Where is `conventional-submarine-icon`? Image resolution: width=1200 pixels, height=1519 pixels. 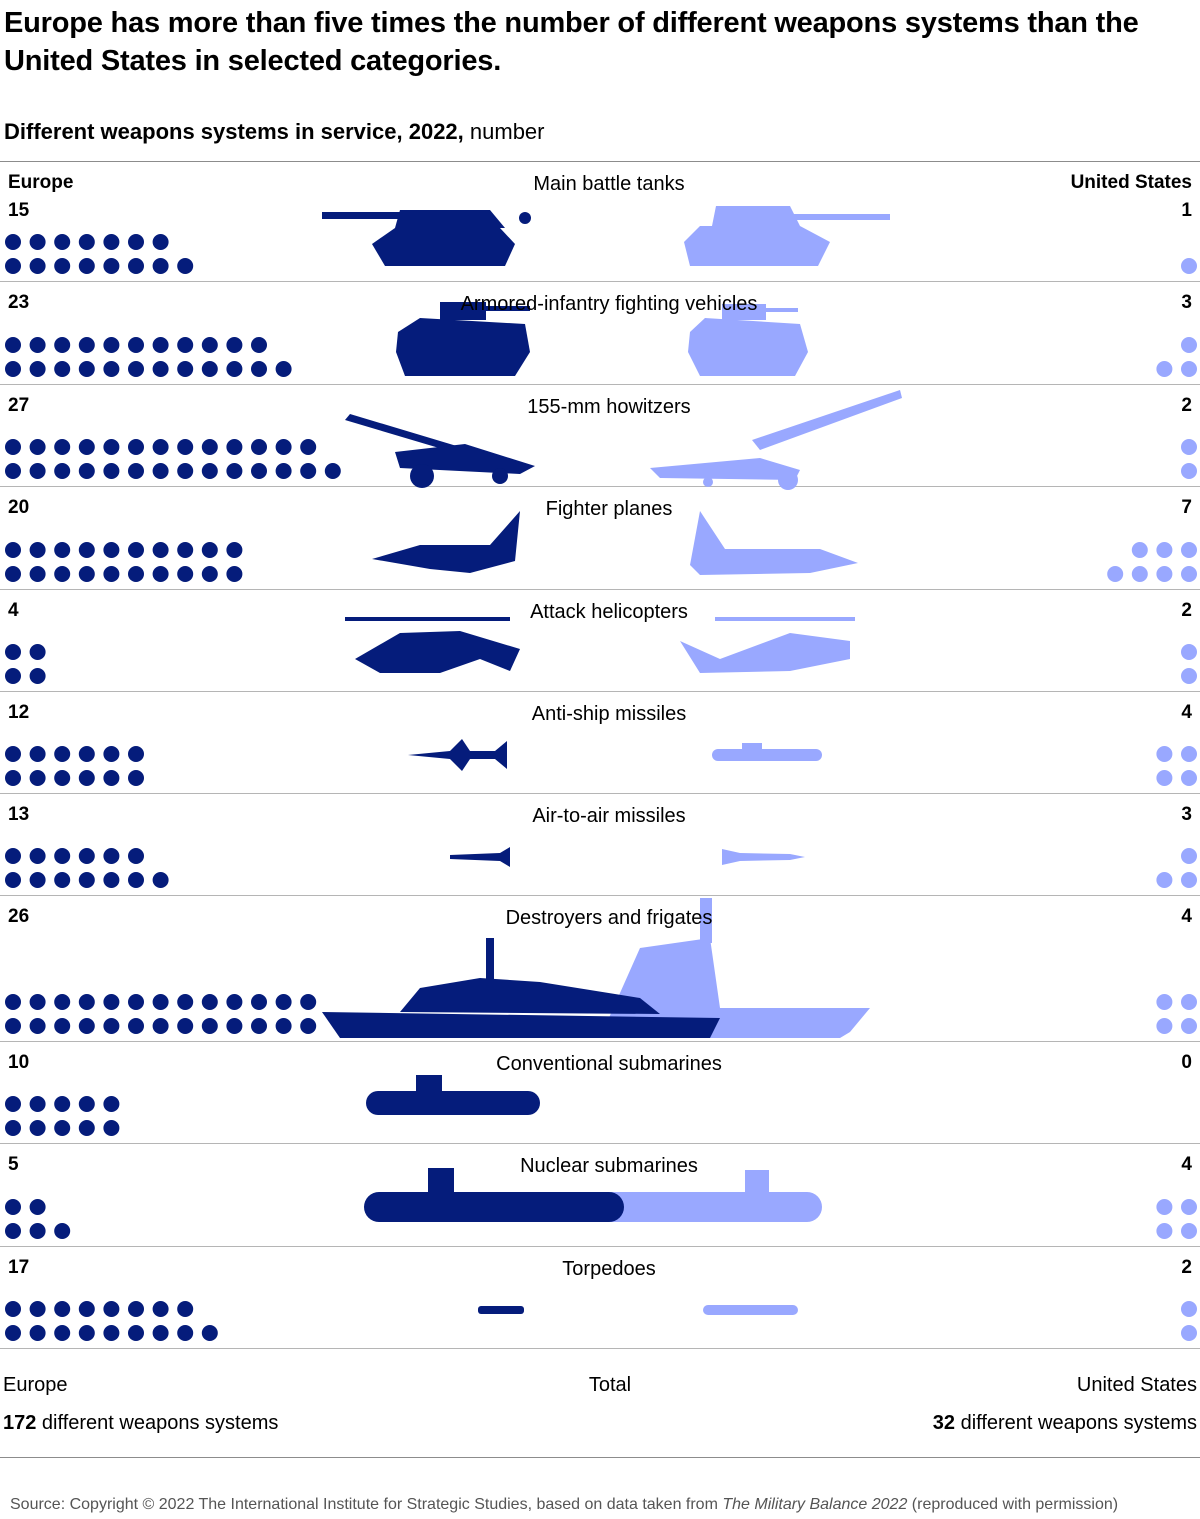
conventional-submarine-icon is located at coordinates (453, 1095).